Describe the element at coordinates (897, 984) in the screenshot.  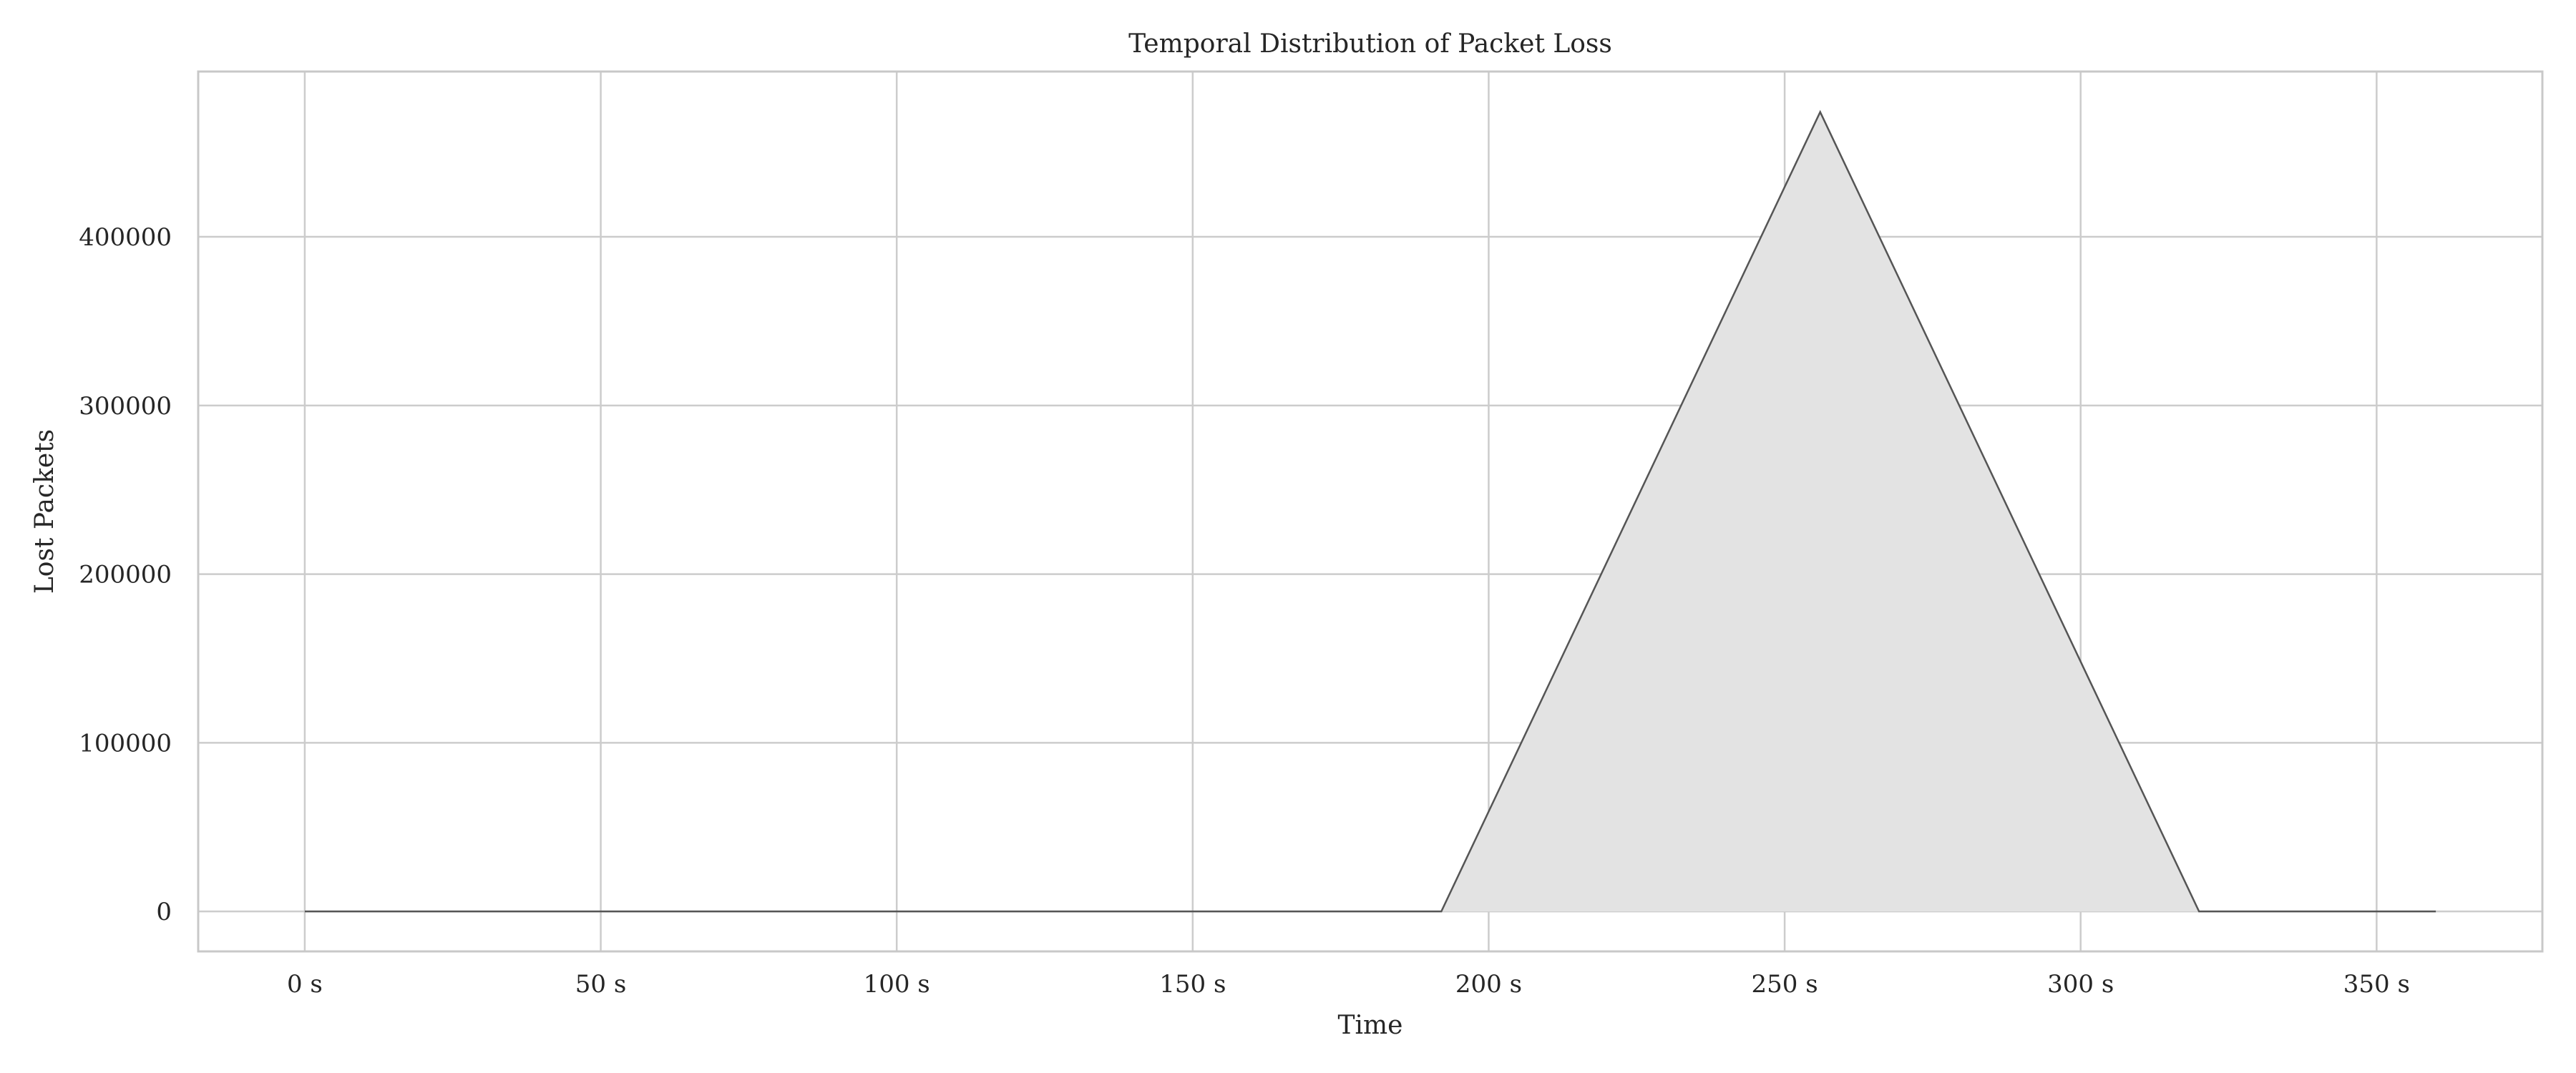
I see `x-tick-label: 100 s` at that location.